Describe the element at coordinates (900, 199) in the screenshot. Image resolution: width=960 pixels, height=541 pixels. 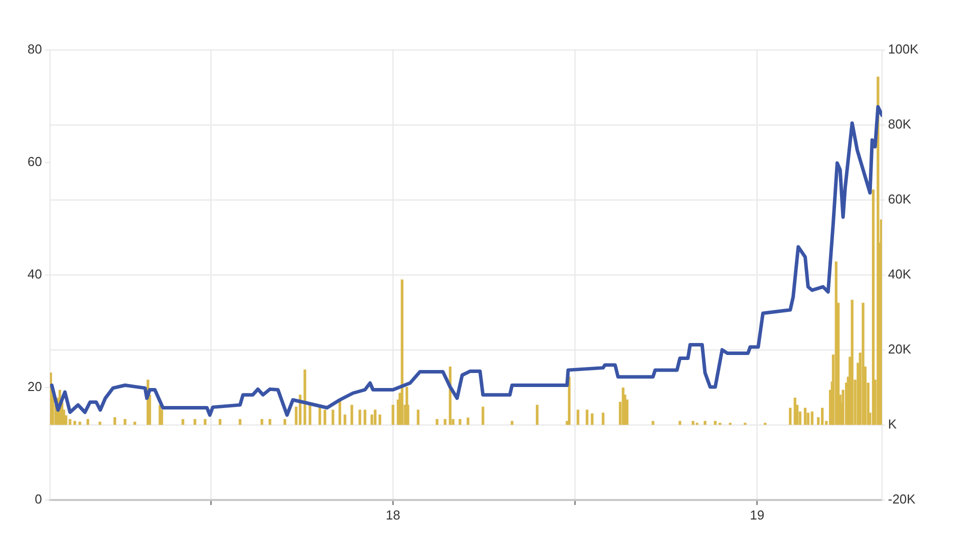
I see `y2-tick-label: 60K` at that location.